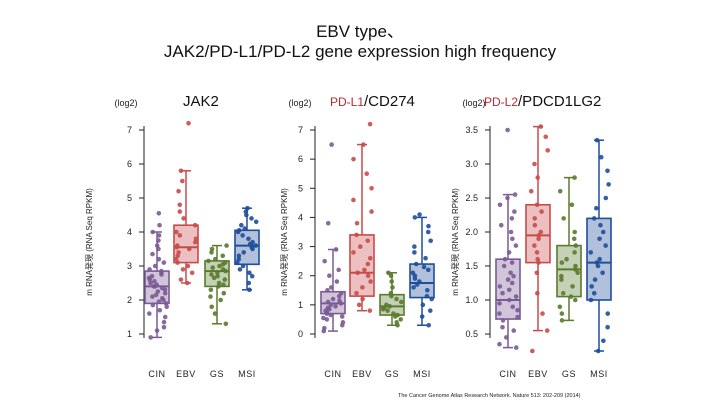  I want to click on panel-2-y-tick-label-3: 2, so click(300, 276).